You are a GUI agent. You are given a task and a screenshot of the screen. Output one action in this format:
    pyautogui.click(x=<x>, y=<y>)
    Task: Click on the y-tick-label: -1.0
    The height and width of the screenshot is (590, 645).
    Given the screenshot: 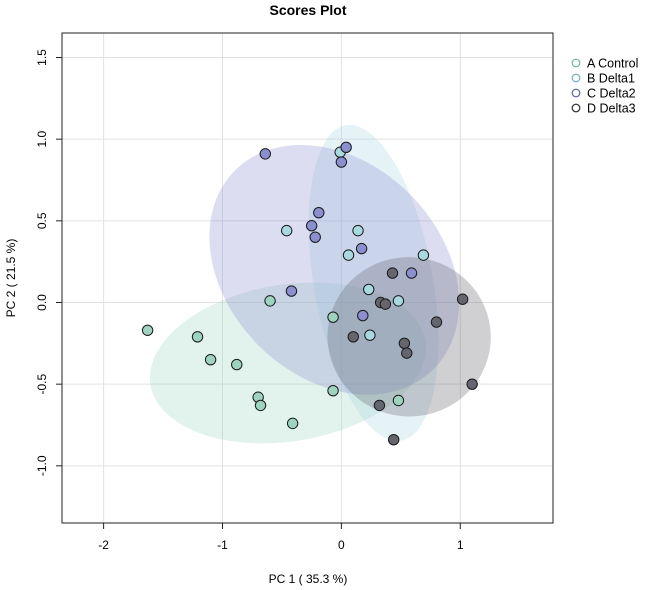 What is the action you would take?
    pyautogui.click(x=42, y=465)
    